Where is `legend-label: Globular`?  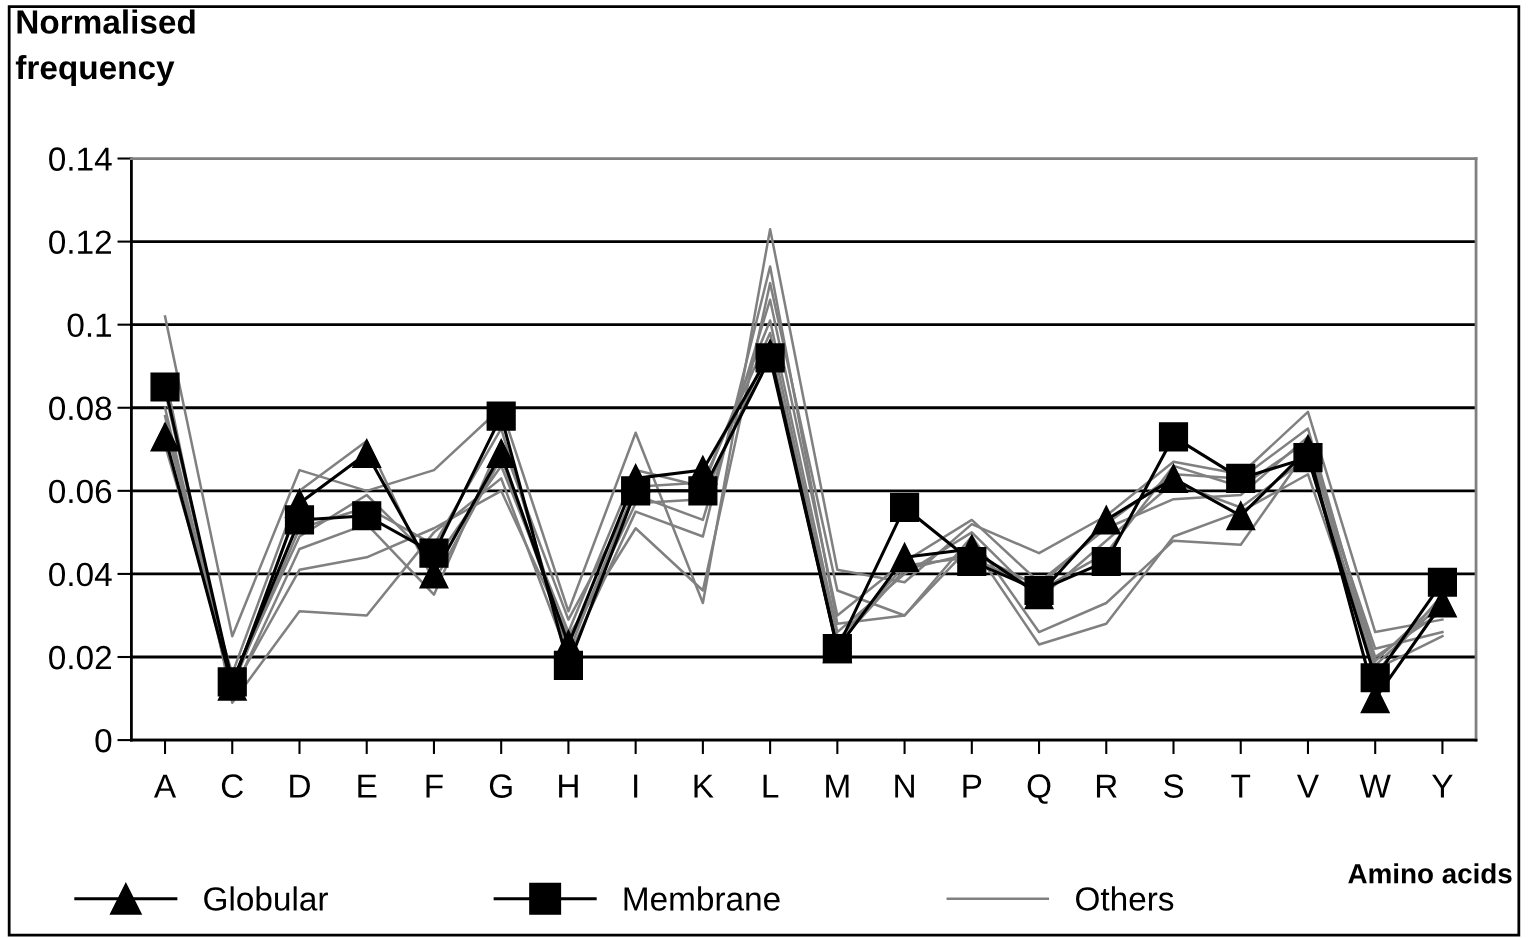 legend-label: Globular is located at coordinates (266, 898).